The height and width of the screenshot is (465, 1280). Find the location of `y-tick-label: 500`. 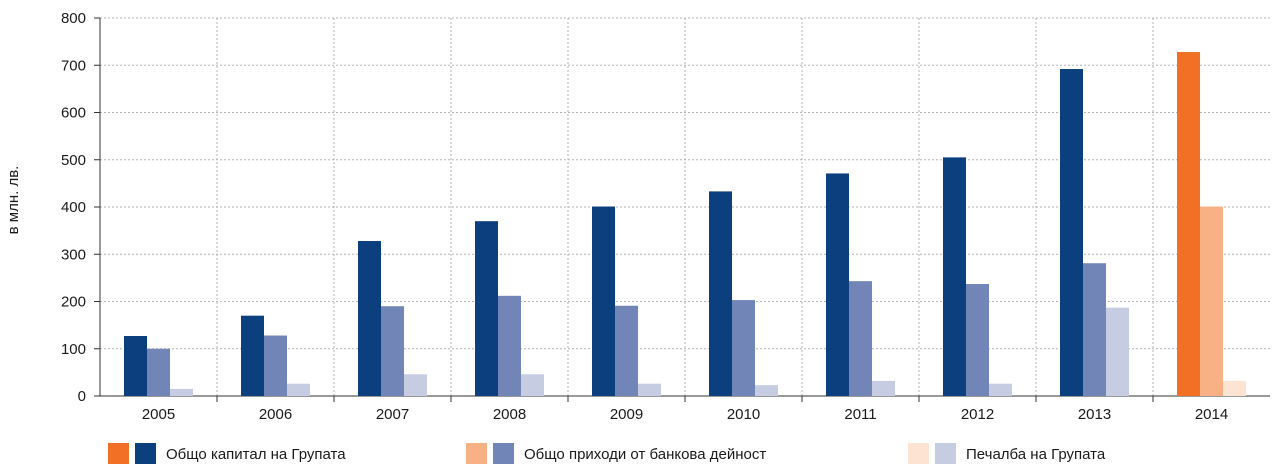

y-tick-label: 500 is located at coordinates (73, 160).